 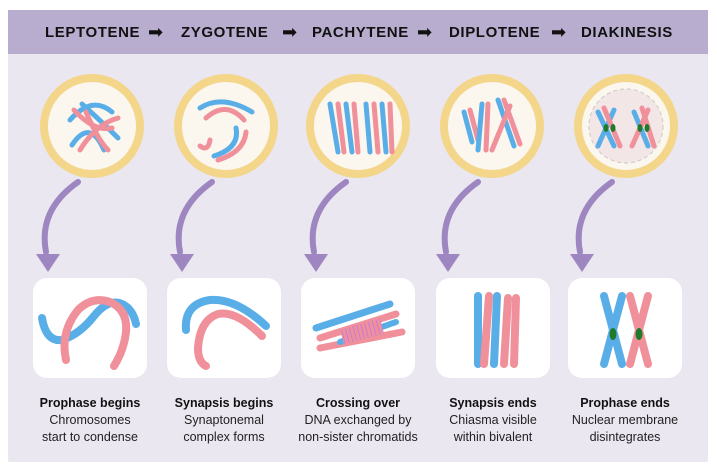 What do you see at coordinates (225, 32) in the screenshot?
I see `stage-label-zygotene: ZYGOTENE` at bounding box center [225, 32].